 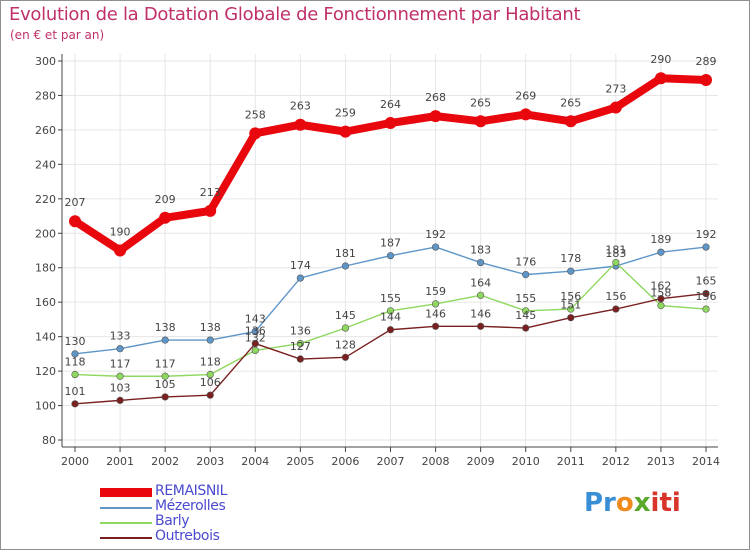 I want to click on data-label: 213, so click(x=210, y=192).